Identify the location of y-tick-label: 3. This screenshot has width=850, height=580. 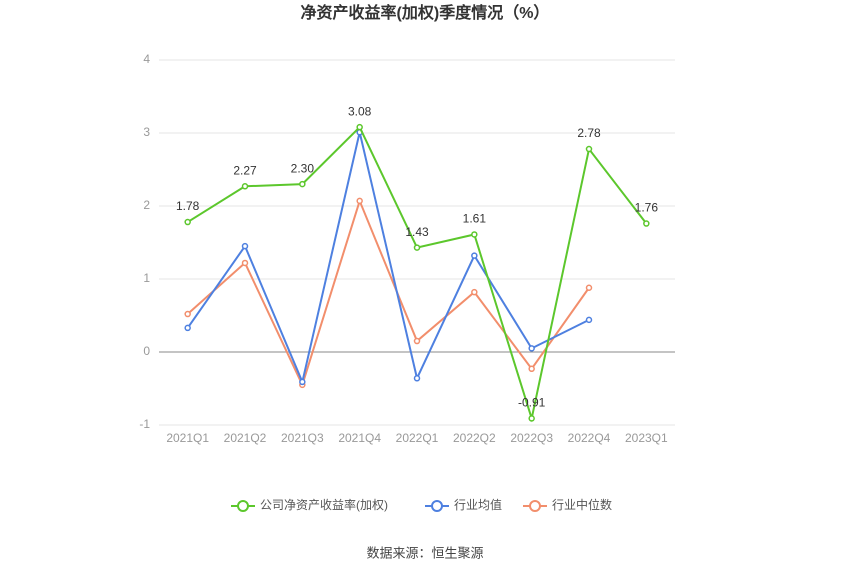
(146, 132).